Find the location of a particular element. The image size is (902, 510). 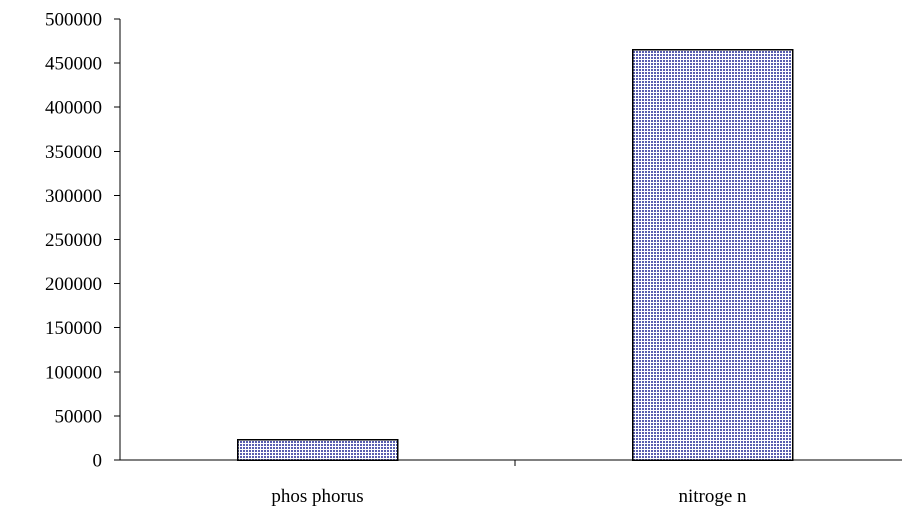

y-axis-ticks is located at coordinates (117, 239).